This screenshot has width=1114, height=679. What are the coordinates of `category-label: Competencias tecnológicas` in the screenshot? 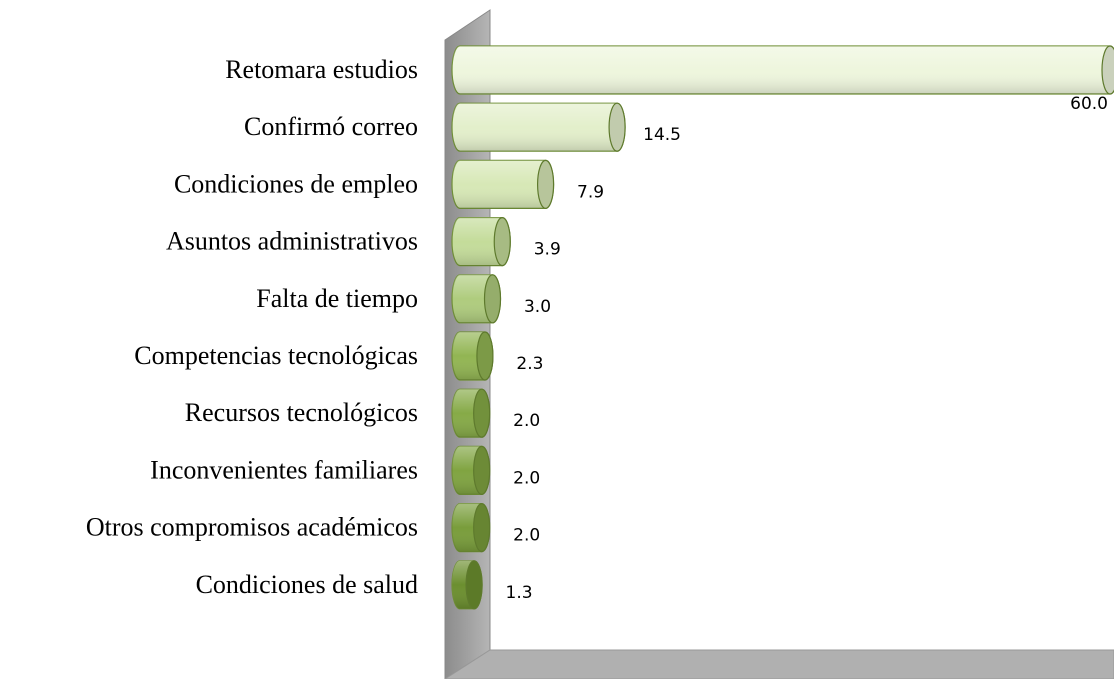 It's located at (276, 355).